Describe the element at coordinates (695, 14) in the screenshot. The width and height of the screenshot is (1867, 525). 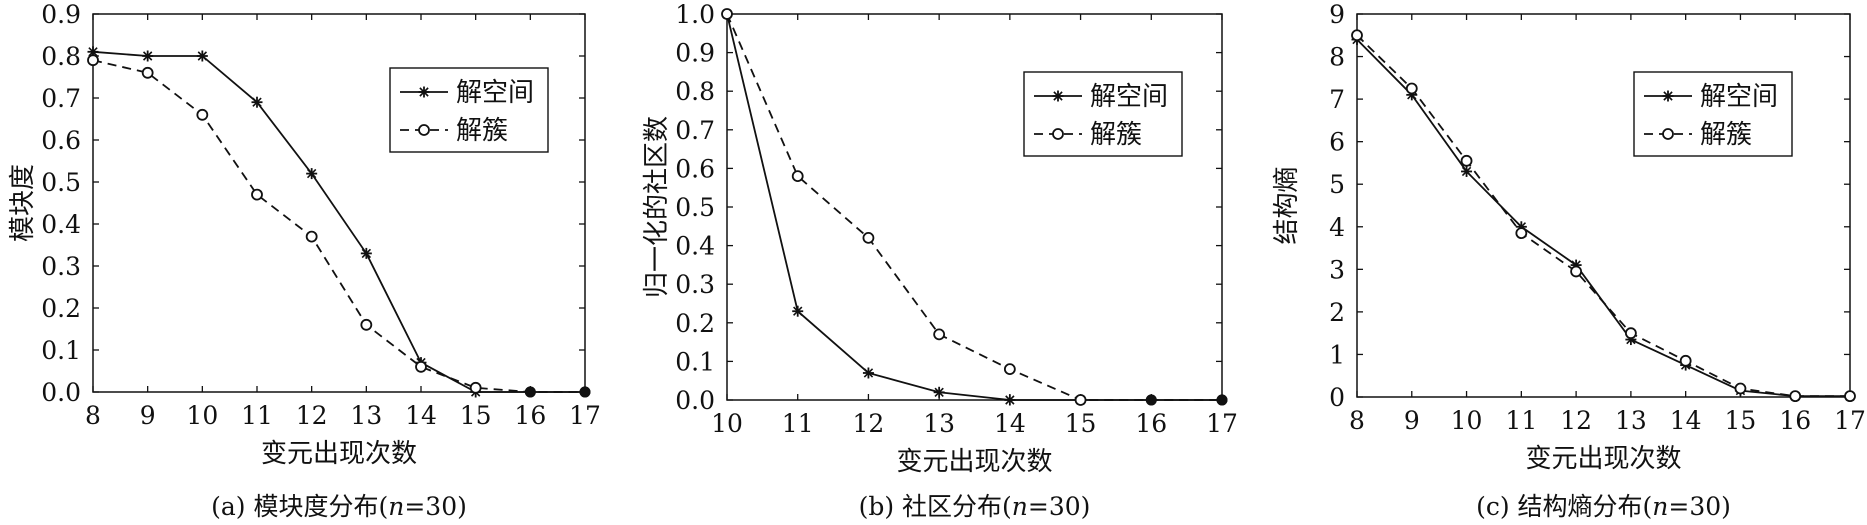
I see `y-tick-label: 1.0` at that location.